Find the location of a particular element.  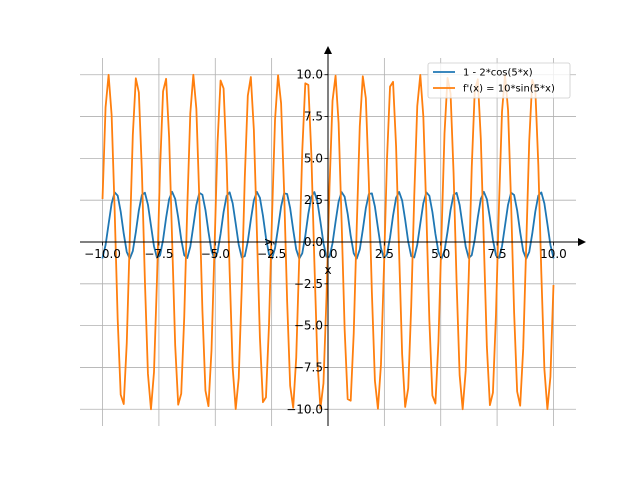

x-tick-label: 5.0 is located at coordinates (440, 254).